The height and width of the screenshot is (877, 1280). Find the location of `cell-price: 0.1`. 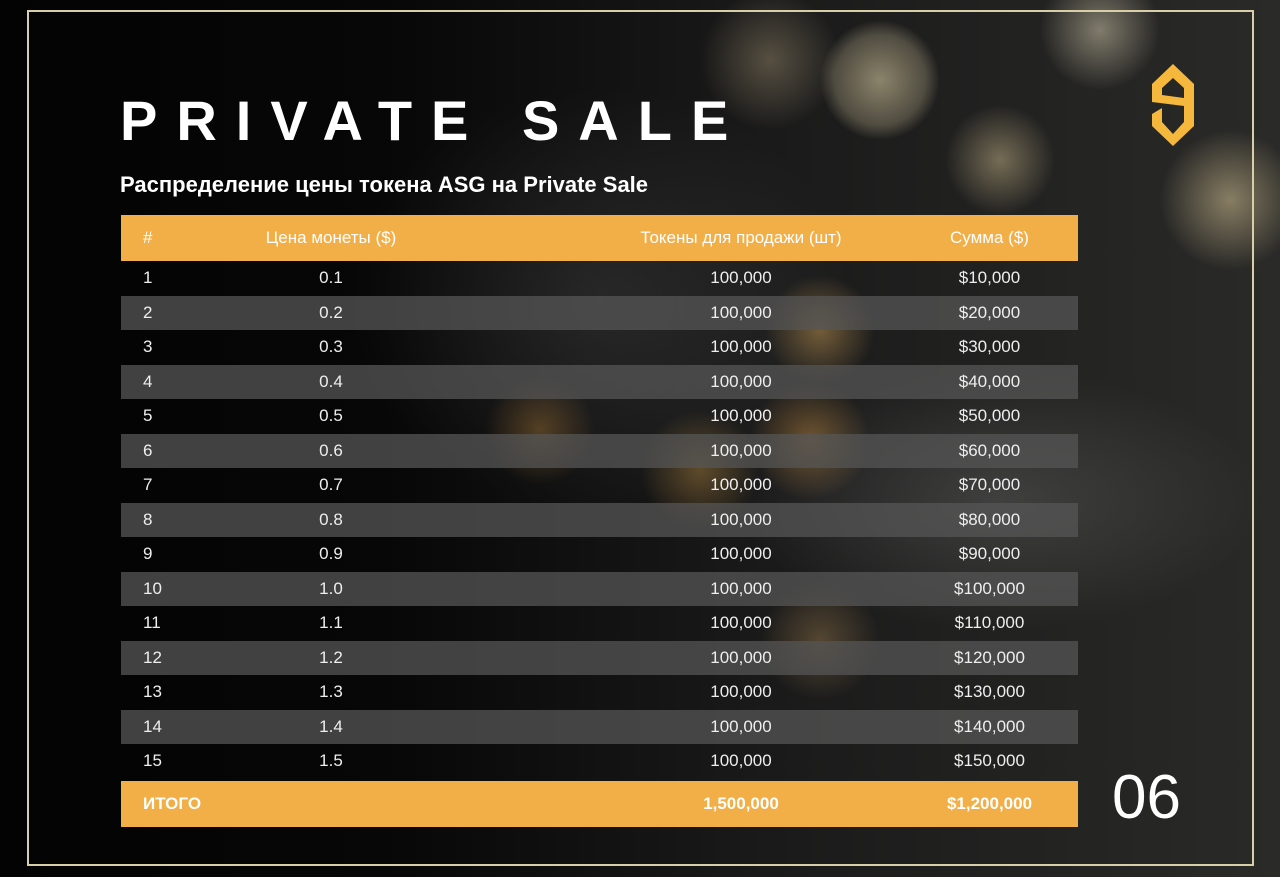

cell-price: 0.1 is located at coordinates (331, 278).